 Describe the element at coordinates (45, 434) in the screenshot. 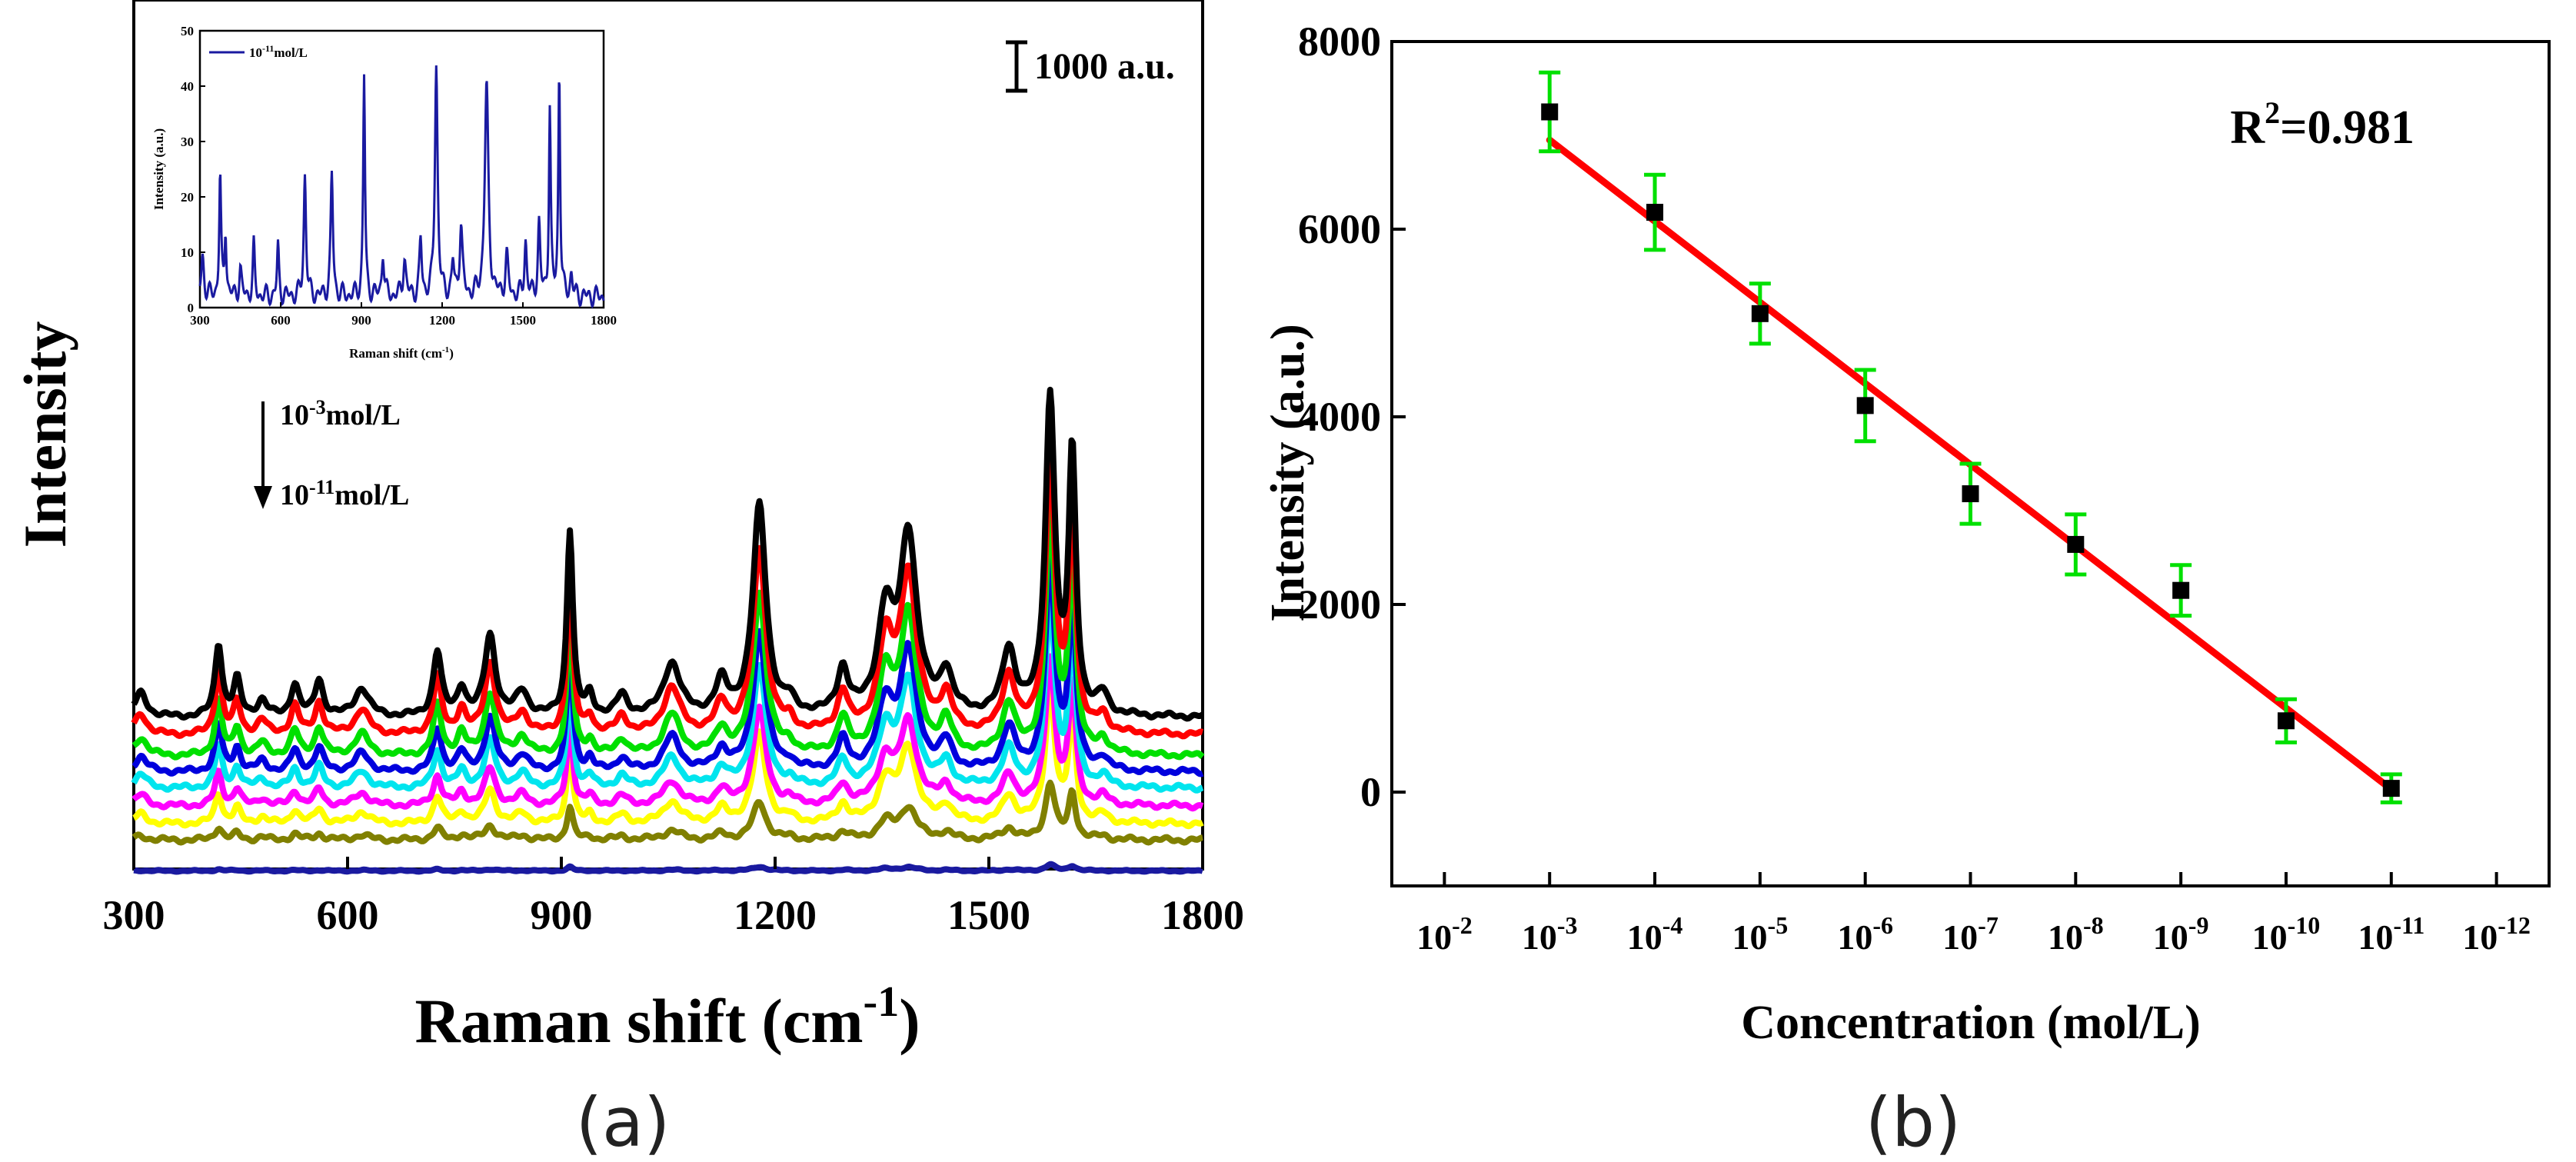

I see `panel-a-ylabel: Intensity` at that location.